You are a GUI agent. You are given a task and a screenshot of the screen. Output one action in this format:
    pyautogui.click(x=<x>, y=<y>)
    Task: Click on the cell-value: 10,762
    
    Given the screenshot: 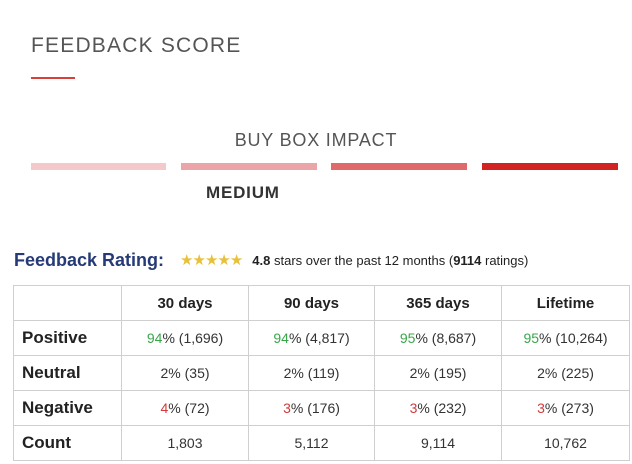 What is the action you would take?
    pyautogui.click(x=565, y=443)
    